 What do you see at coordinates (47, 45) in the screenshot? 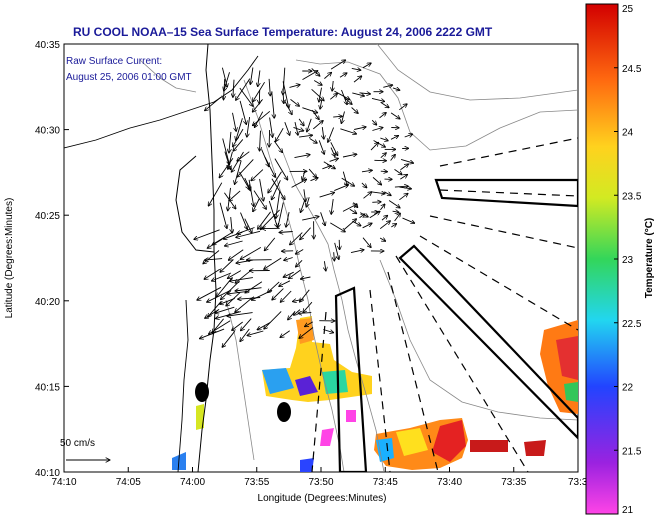
I see `y-tick-label: 40:35` at bounding box center [47, 45].